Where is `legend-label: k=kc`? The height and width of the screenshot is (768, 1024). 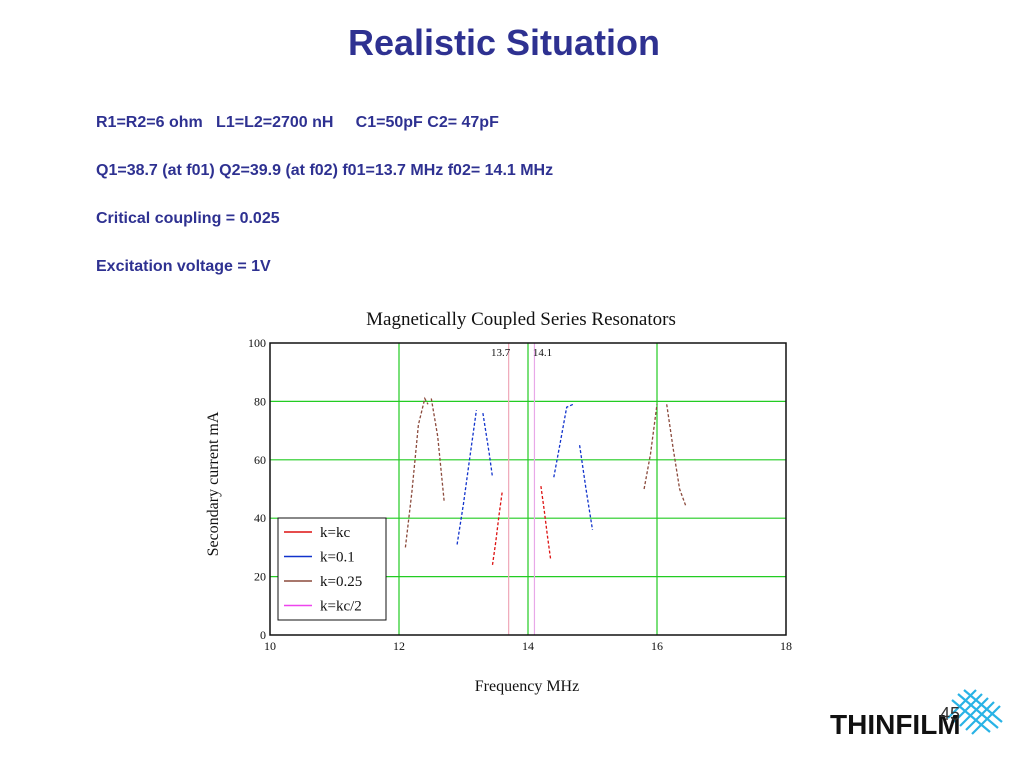
legend-label: k=kc is located at coordinates (335, 533).